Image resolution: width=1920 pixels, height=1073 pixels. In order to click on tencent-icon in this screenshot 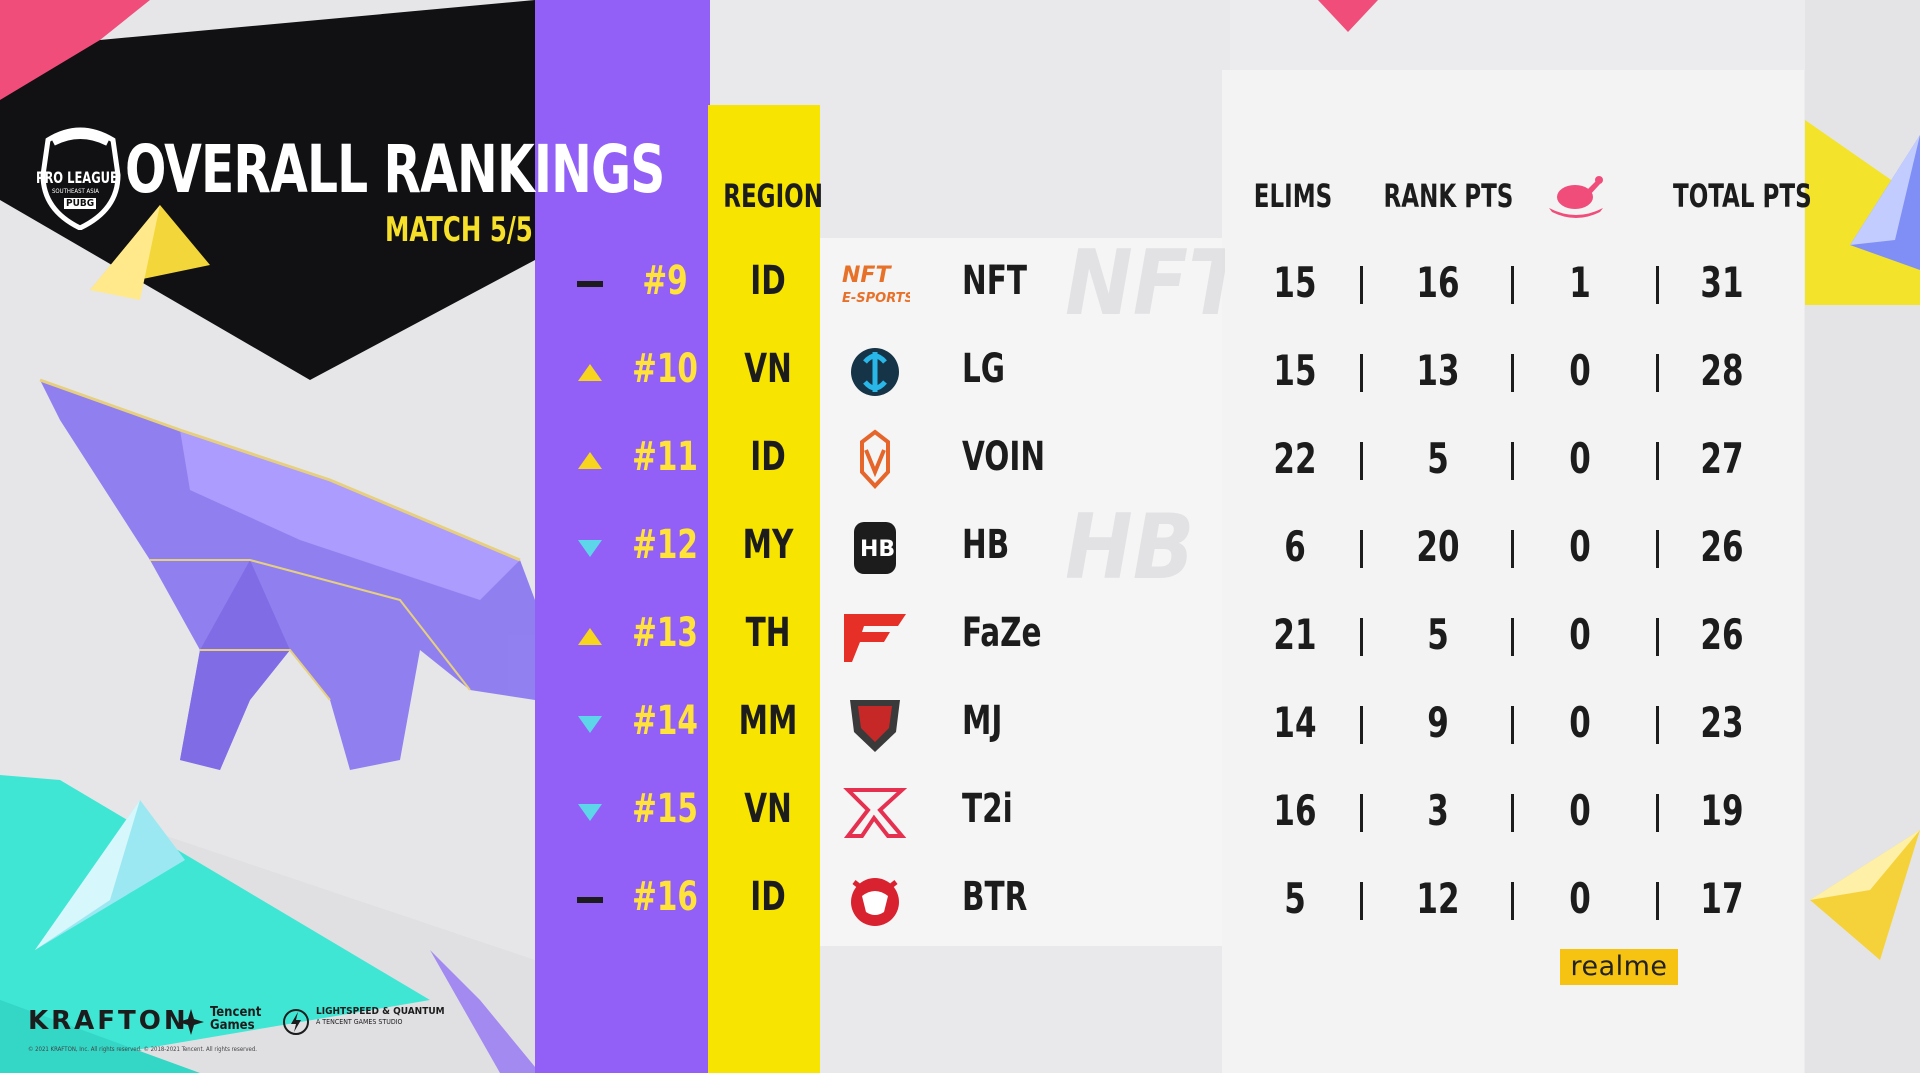, I will do `click(191, 1022)`.